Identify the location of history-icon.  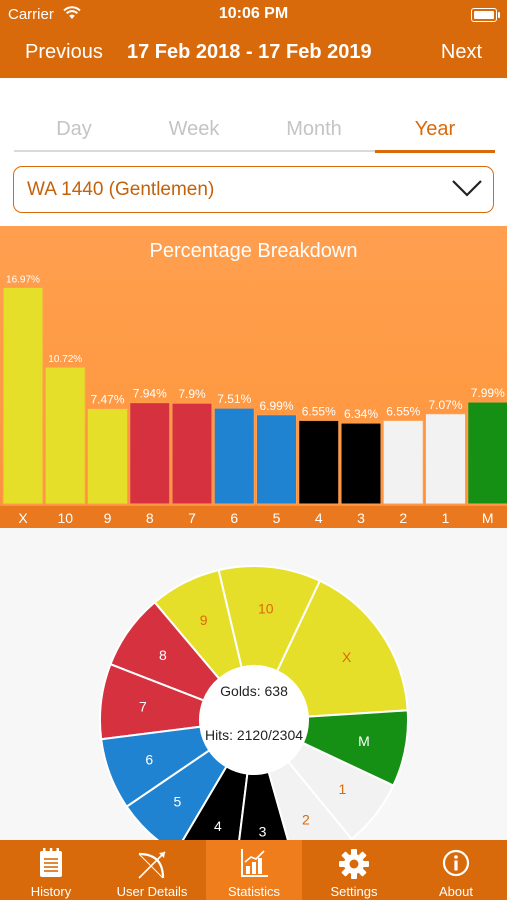
(51, 862).